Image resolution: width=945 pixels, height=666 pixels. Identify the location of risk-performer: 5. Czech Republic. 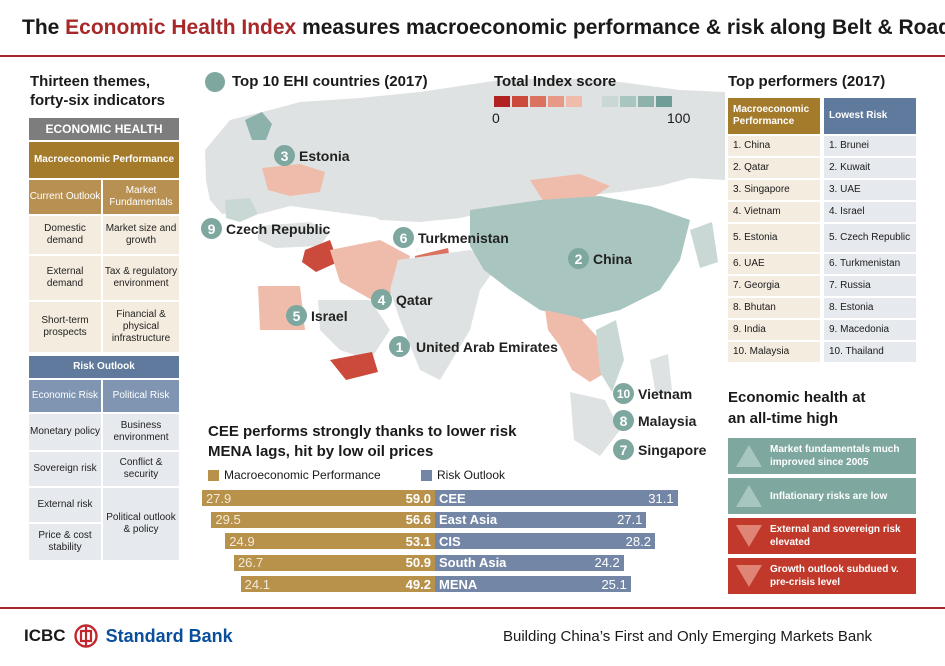
(870, 238).